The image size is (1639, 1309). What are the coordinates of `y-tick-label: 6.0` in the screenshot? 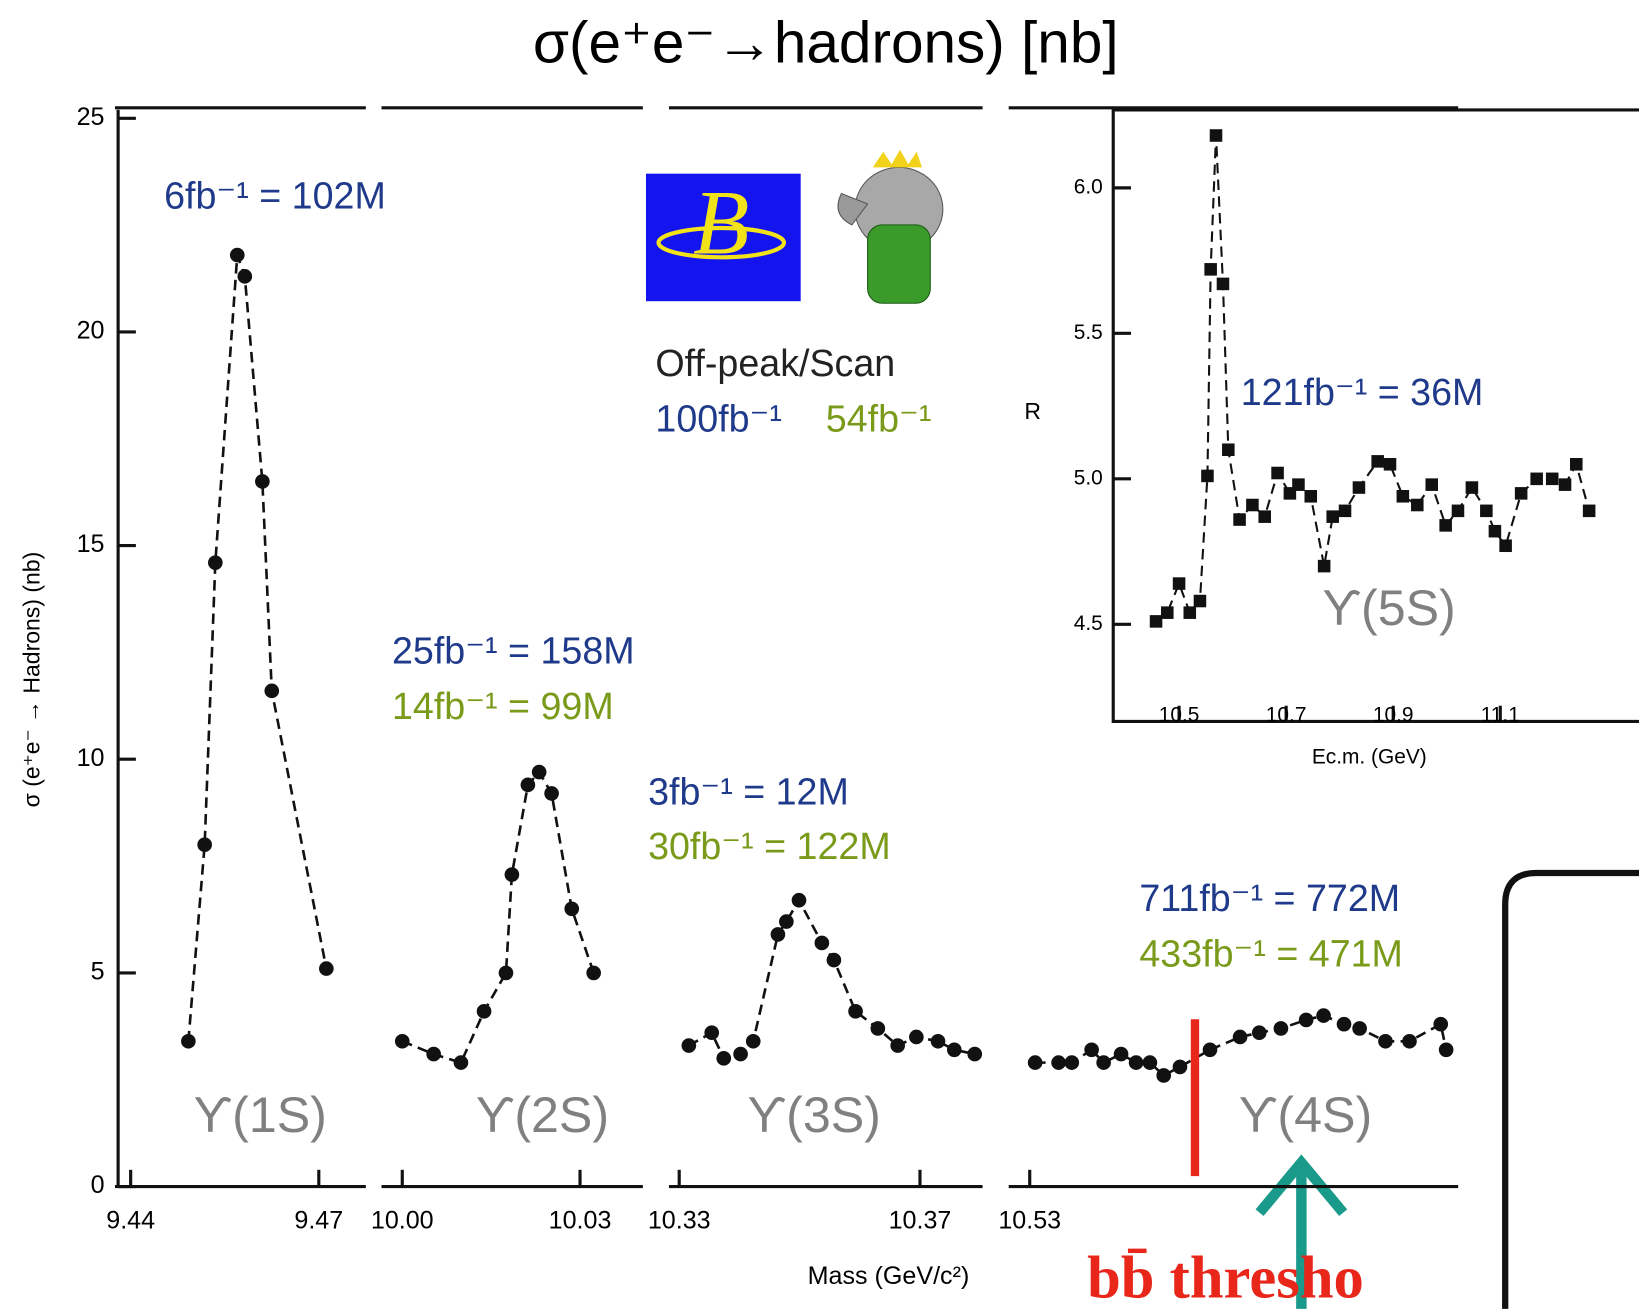 It's located at (1088, 186).